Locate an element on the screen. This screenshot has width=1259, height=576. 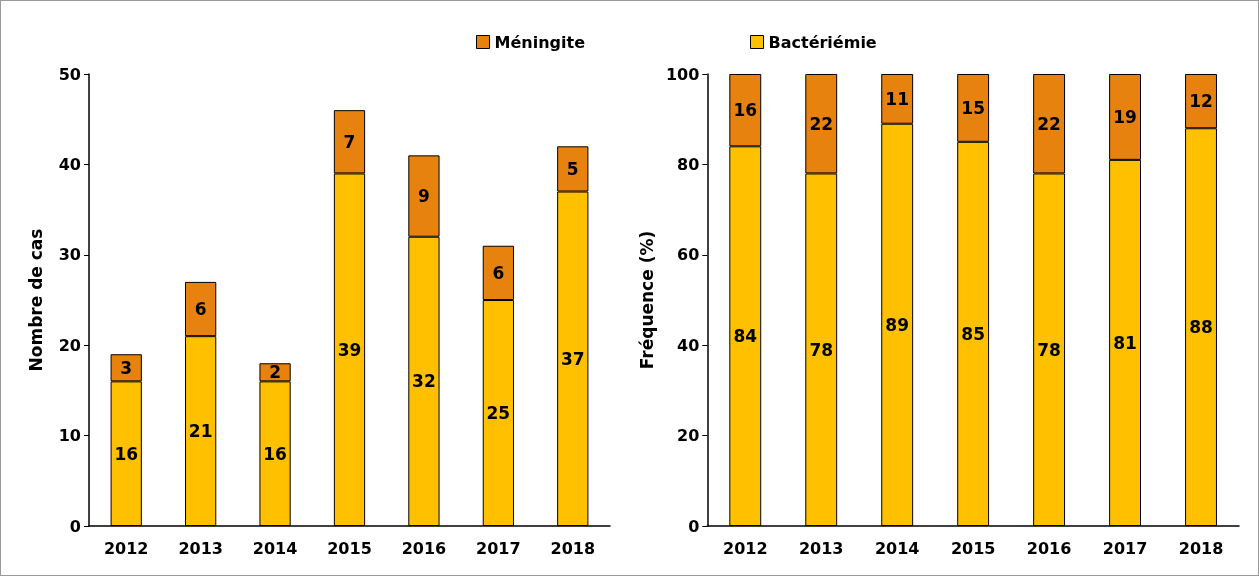
data-label: 12 is located at coordinates (1201, 101).